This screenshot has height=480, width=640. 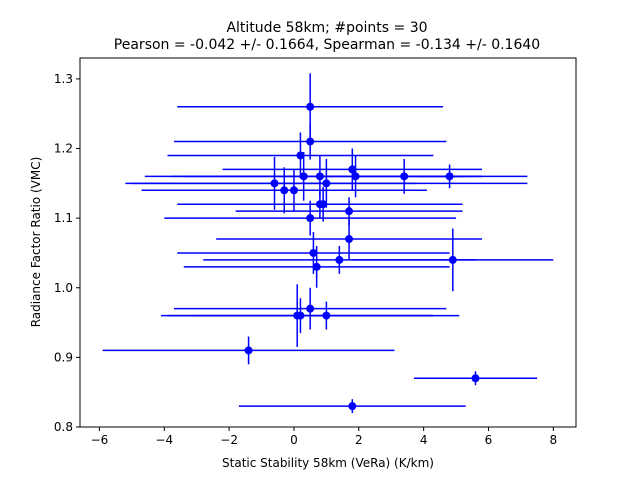 I want to click on x-axis-ticks: −6 −4 −2 0 2 4 6 8, so click(x=324, y=437).